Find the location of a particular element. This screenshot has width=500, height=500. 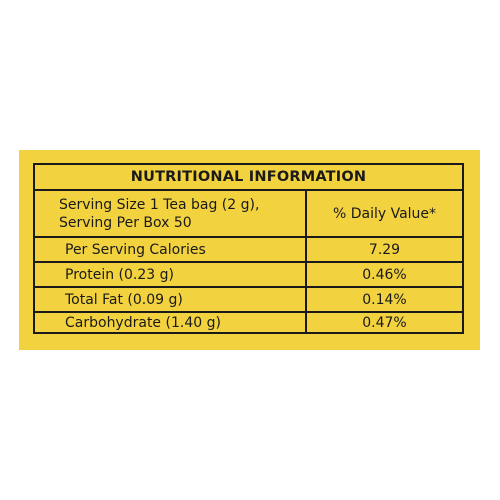

nutrient-value-cell: 0.46% is located at coordinates (384, 274).